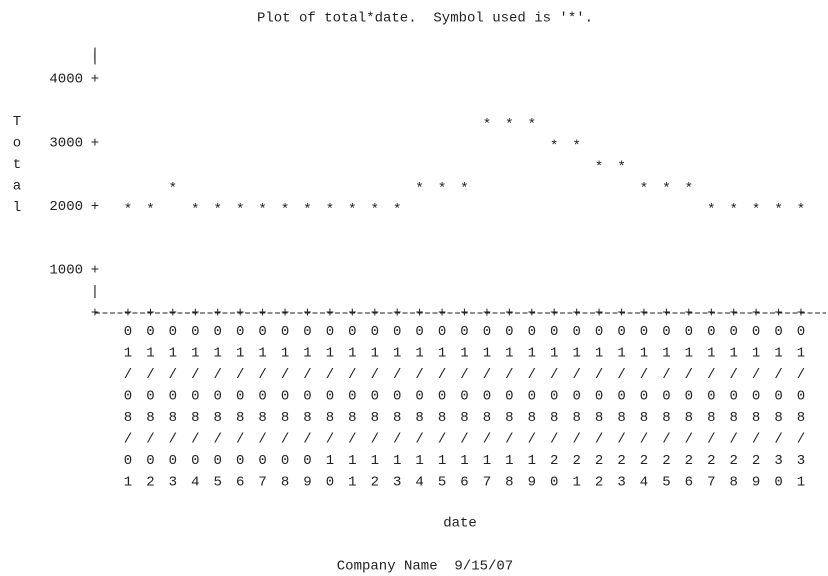  I want to click on x-tick-label: 0 1/0 8/1 9, so click(532, 407).